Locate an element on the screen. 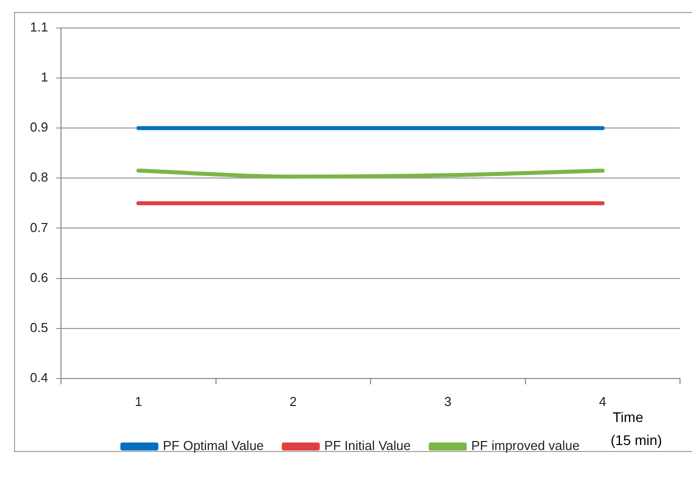 The width and height of the screenshot is (692, 481). legend-label: PF Initial Value is located at coordinates (367, 446).